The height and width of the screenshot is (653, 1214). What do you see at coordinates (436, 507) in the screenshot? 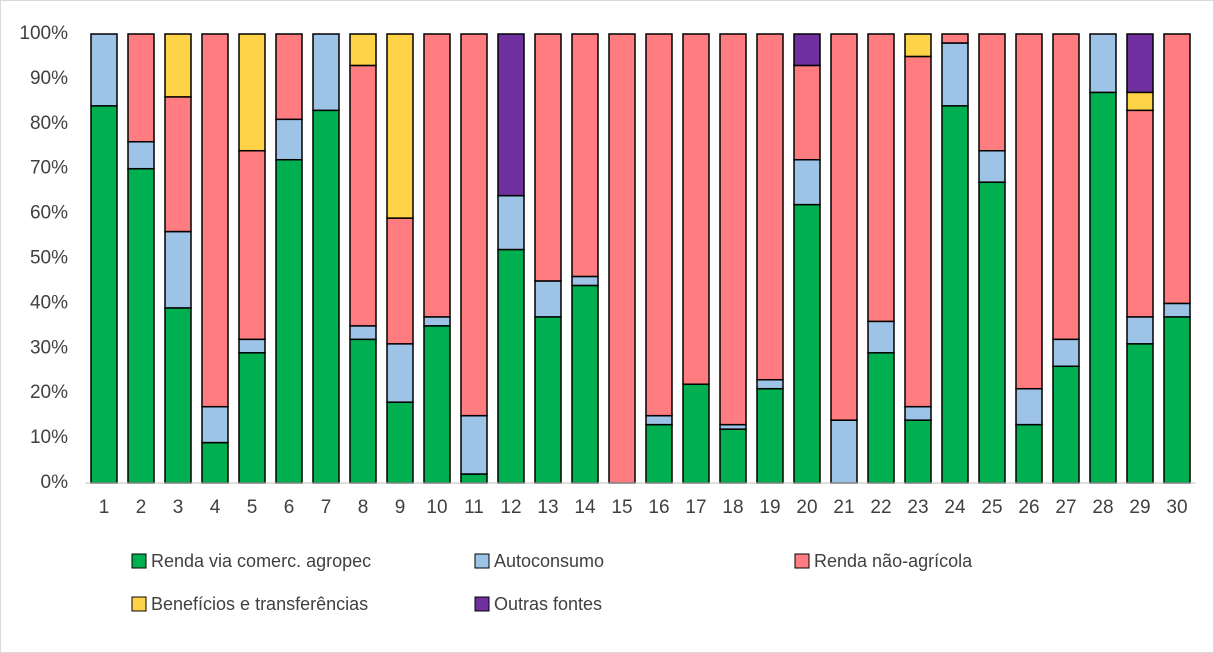
I see `x-tick-label: 10` at bounding box center [436, 507].